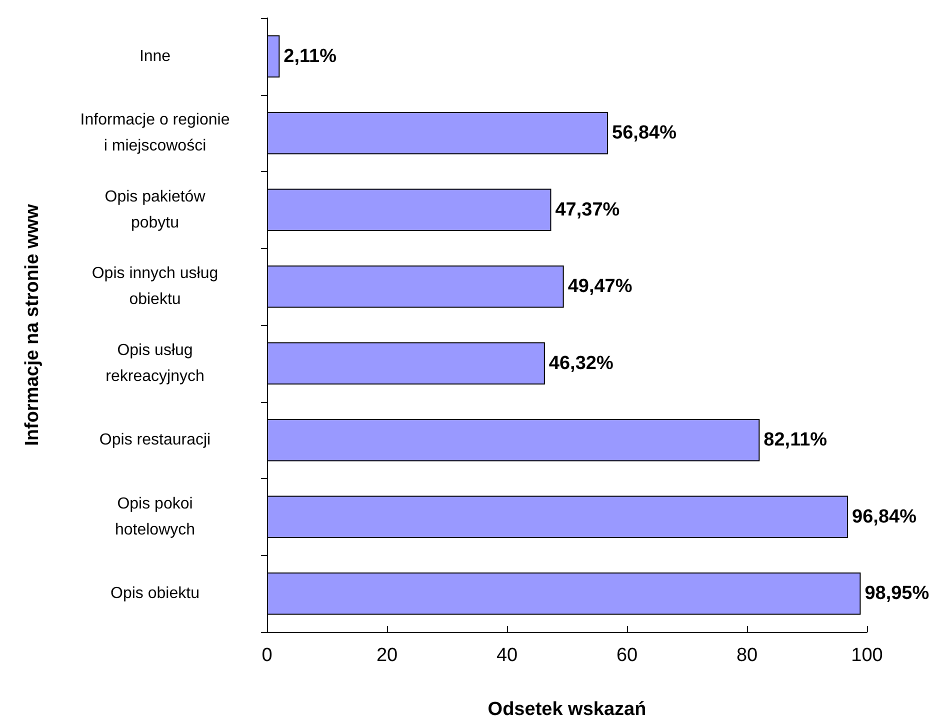 The width and height of the screenshot is (947, 728). What do you see at coordinates (897, 593) in the screenshot?
I see `data-label: 98,95%` at bounding box center [897, 593].